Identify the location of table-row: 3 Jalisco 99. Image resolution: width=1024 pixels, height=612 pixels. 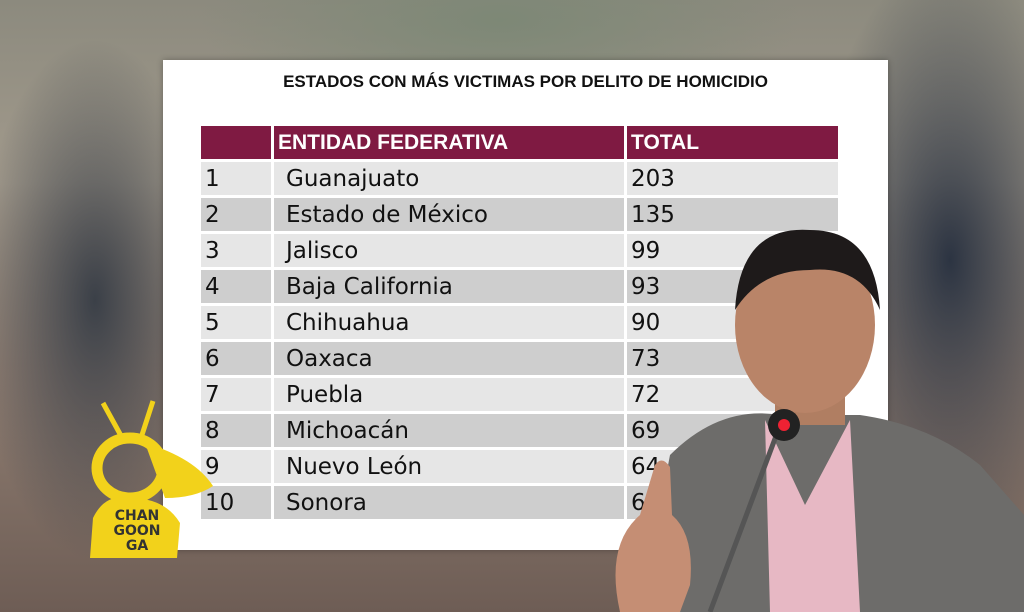
(519, 250).